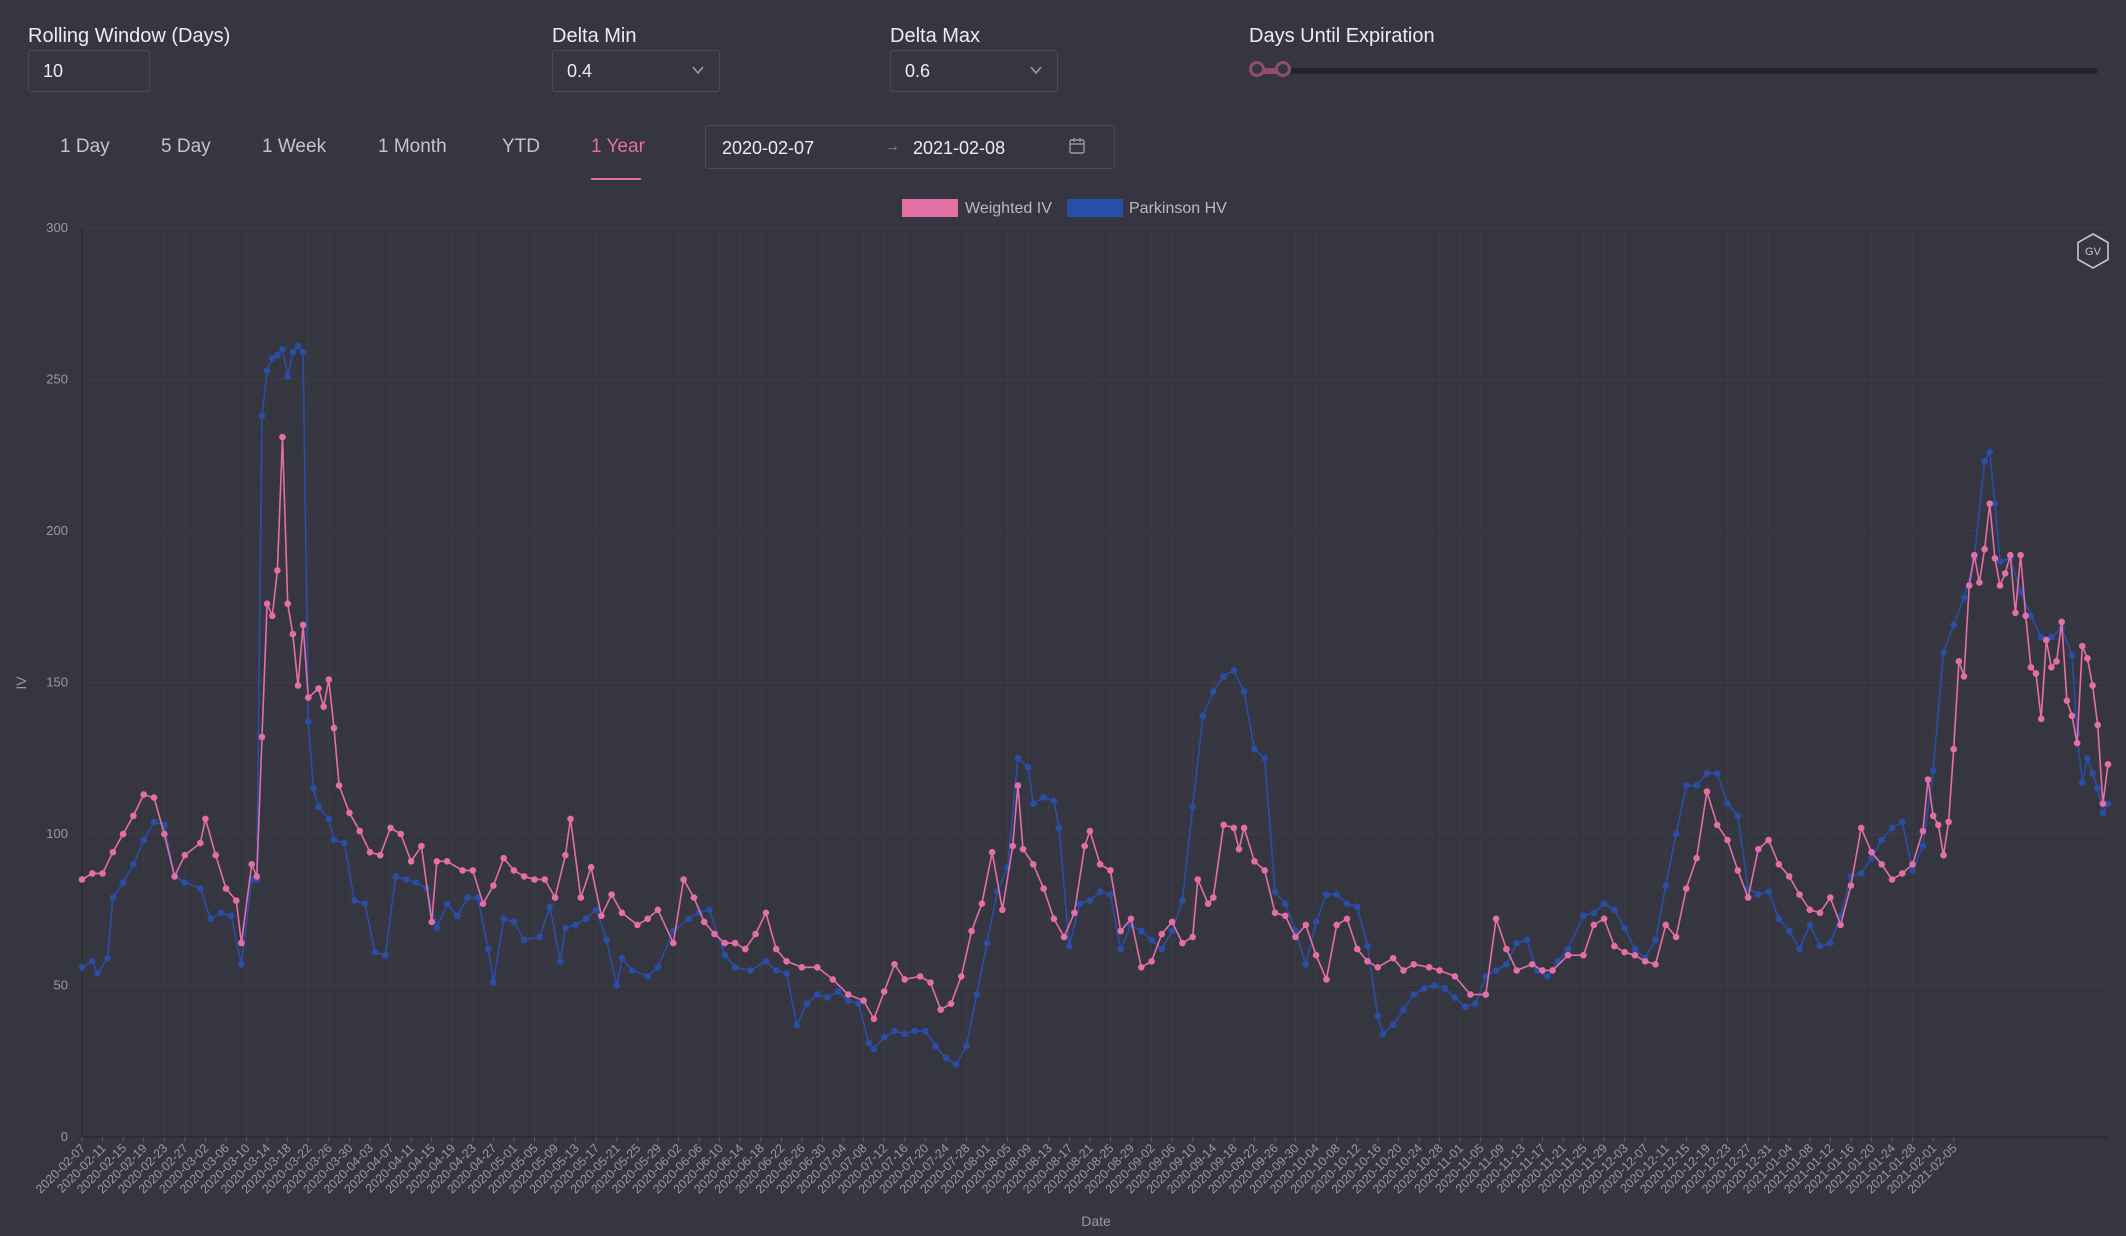 The width and height of the screenshot is (2126, 1236). Describe the element at coordinates (85, 146) in the screenshot. I see `tab-1-day: 1 Day` at that location.